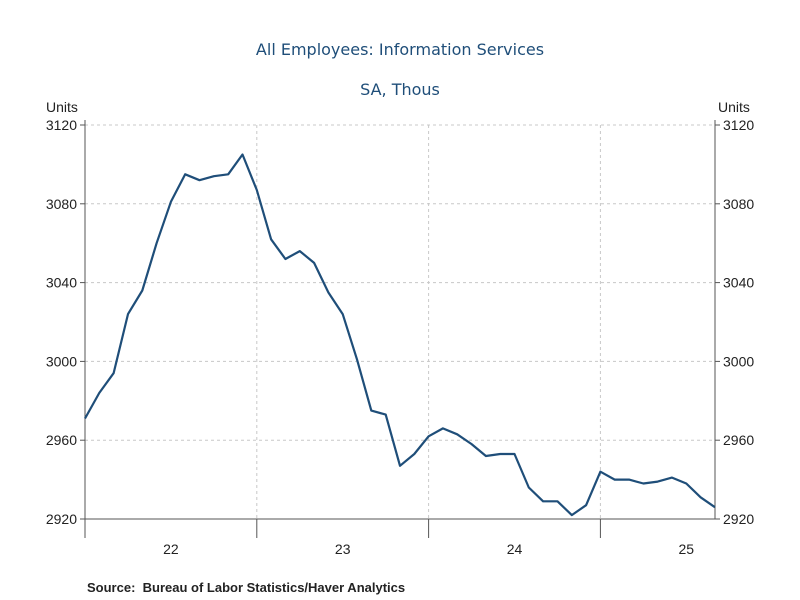  I want to click on left-y-tick-label: 2920, so click(61, 519).